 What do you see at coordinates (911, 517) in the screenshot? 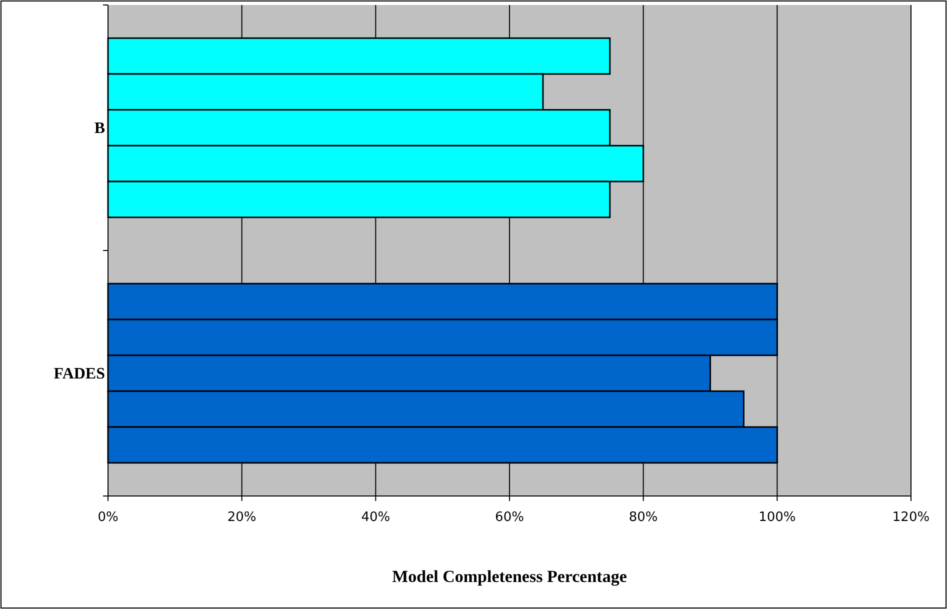
I see `x-tick-label: 120%` at bounding box center [911, 517].